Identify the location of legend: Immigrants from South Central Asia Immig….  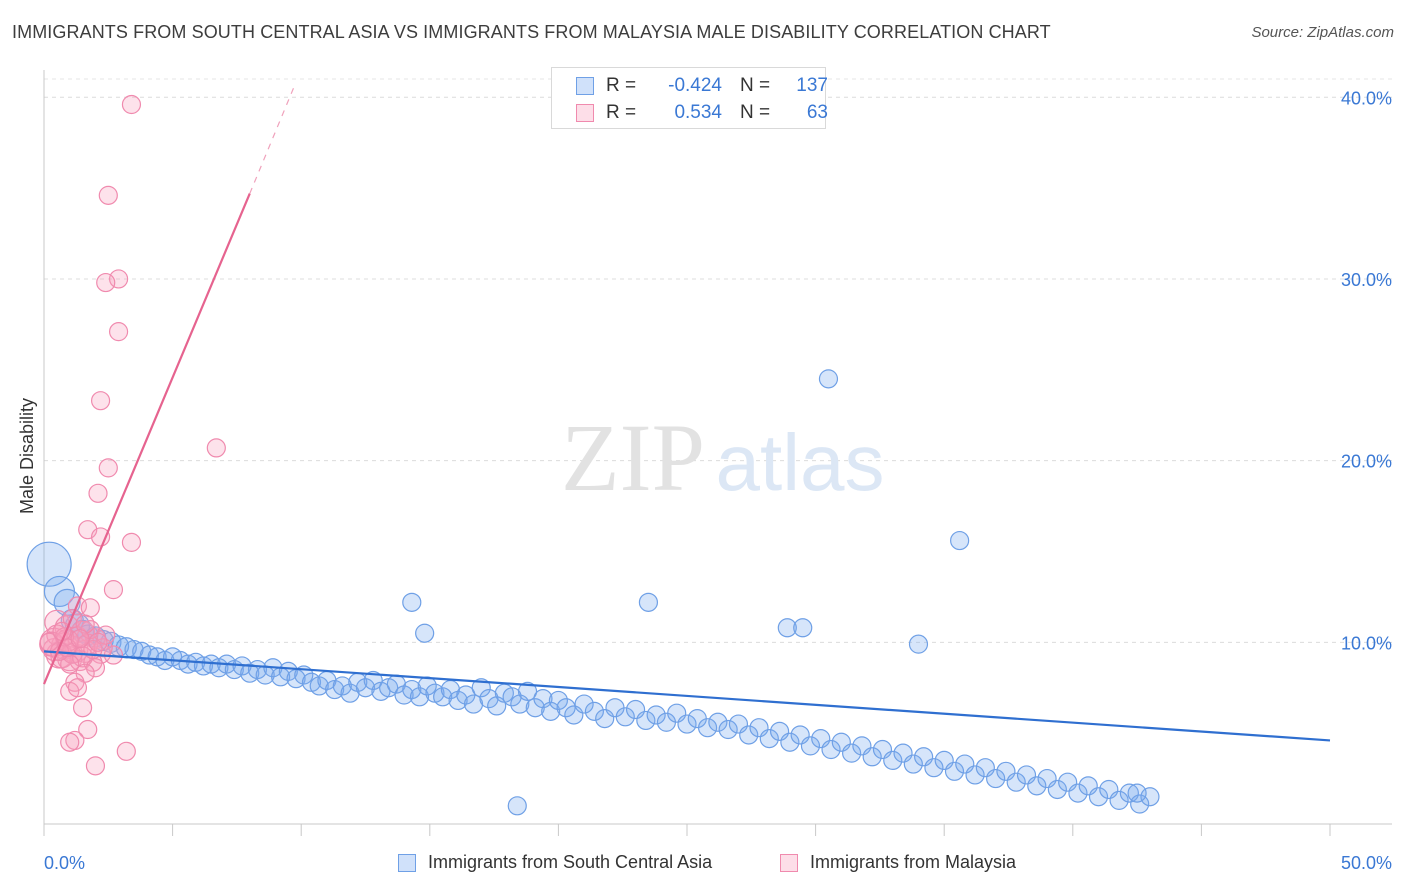
(703, 865).